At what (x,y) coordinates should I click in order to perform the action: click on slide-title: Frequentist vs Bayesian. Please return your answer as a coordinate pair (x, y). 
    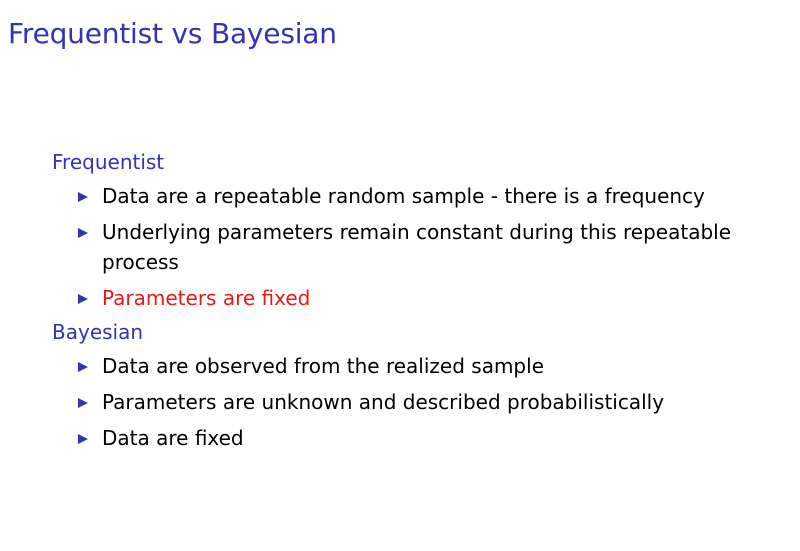
    Looking at the image, I should click on (172, 33).